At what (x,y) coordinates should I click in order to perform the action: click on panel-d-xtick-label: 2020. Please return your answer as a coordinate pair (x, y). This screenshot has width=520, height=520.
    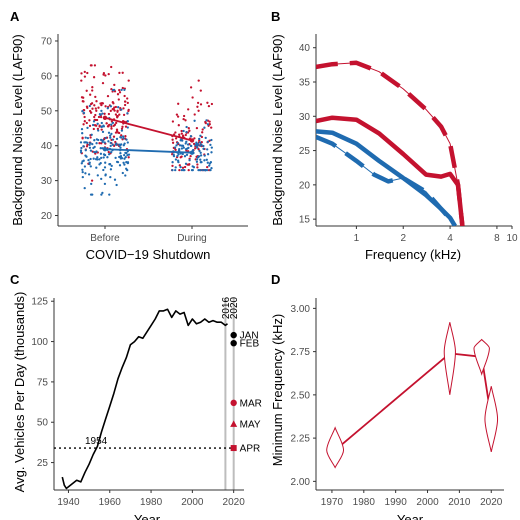
    Looking at the image, I should click on (491, 502).